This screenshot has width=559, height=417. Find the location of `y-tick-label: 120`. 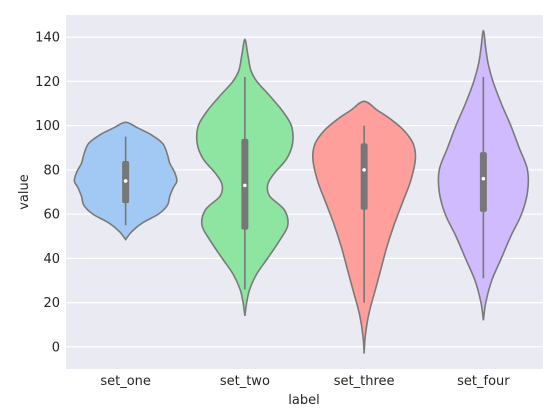

y-tick-label: 120 is located at coordinates (47, 82).